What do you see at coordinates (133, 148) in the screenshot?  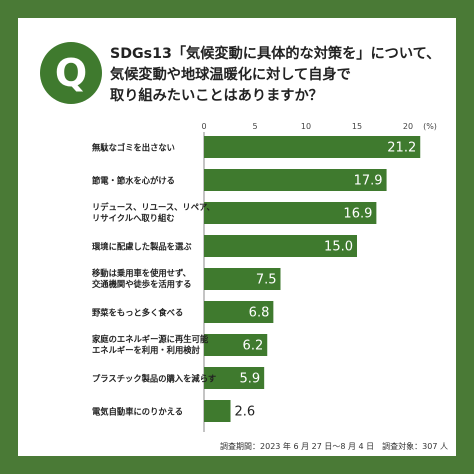 I see `category-label: 無駄なゴミを出さない` at bounding box center [133, 148].